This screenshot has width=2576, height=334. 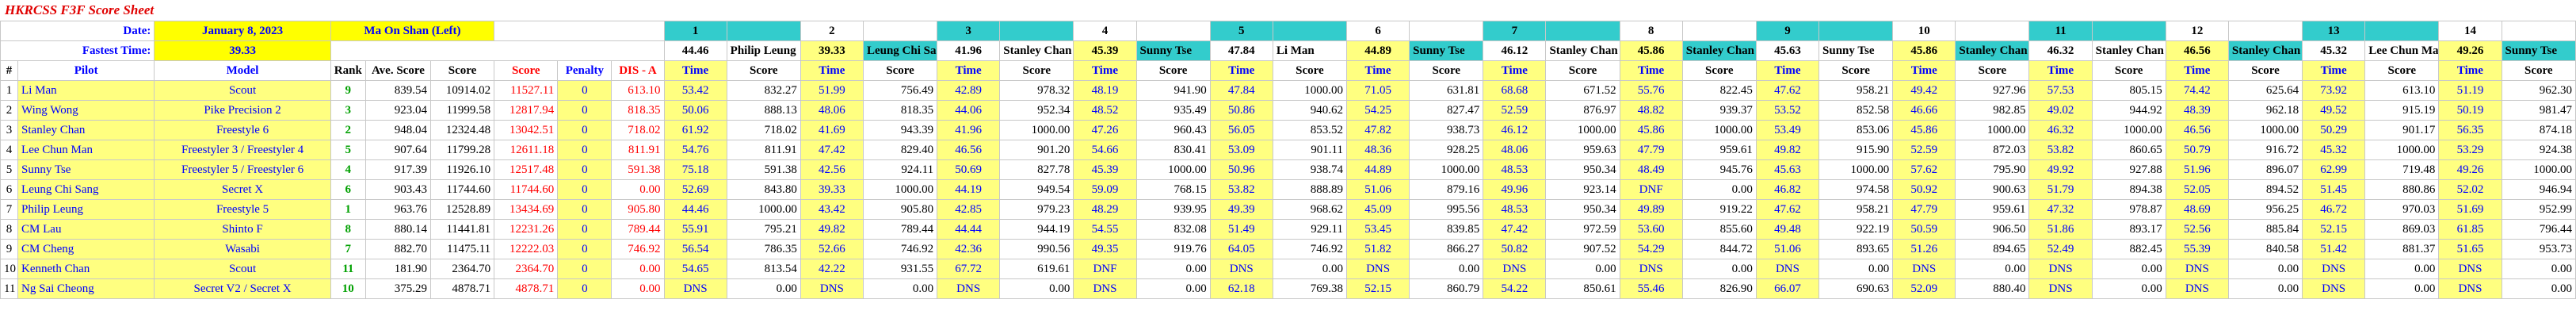 What do you see at coordinates (900, 269) in the screenshot?
I see `round-score: 931.55` at bounding box center [900, 269].